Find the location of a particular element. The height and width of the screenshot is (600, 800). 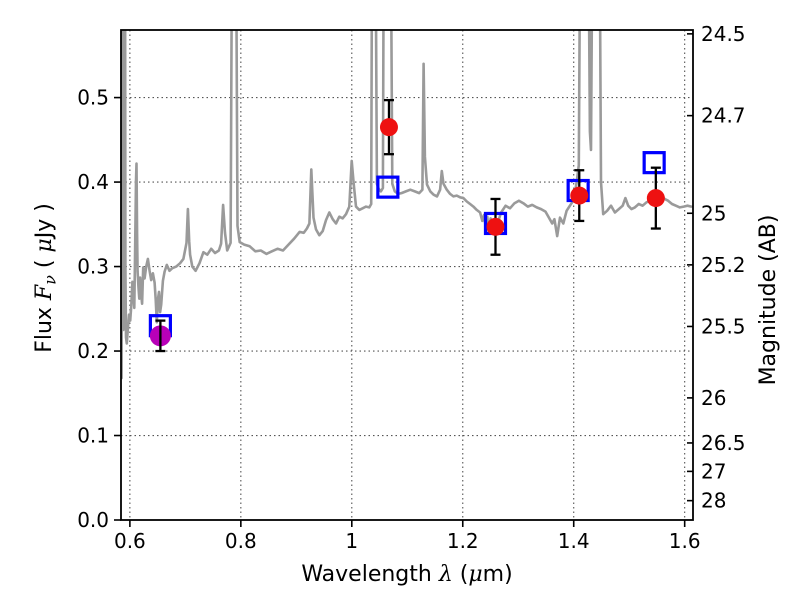

y-tick-label-magnitude: 26.5 is located at coordinates (723, 443).